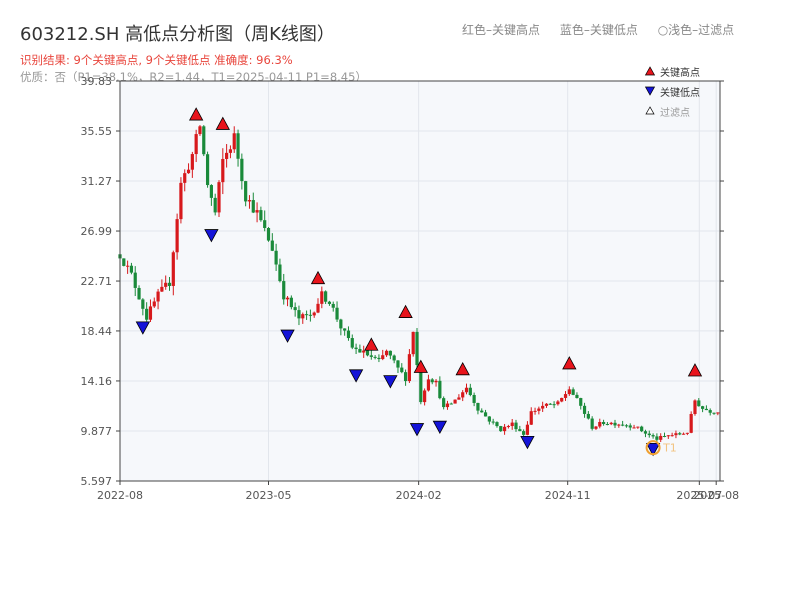 The height and width of the screenshot is (600, 800). What do you see at coordinates (97, 131) in the screenshot?
I see `y-tick-label: 35.55` at bounding box center [97, 131].